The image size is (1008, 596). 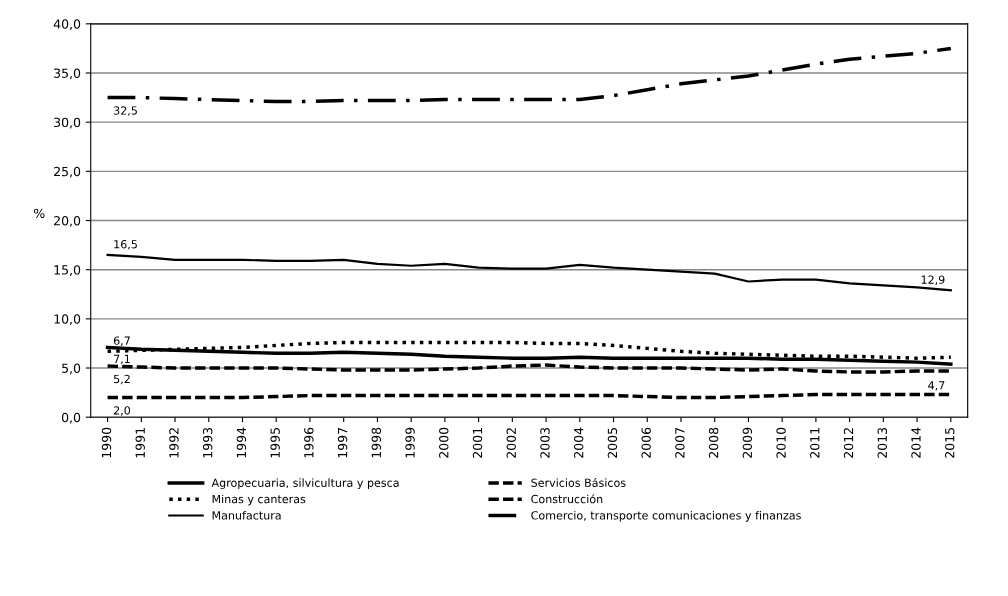 I want to click on x-tick-label: 1991, so click(x=140, y=443).